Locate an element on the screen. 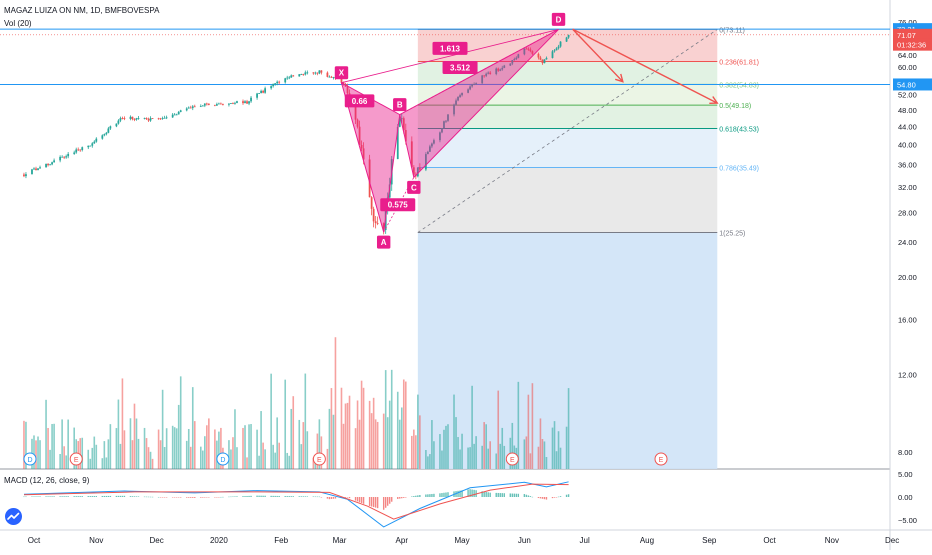 Image resolution: width=932 pixels, height=555 pixels. event-marker-label: E is located at coordinates (512, 460).